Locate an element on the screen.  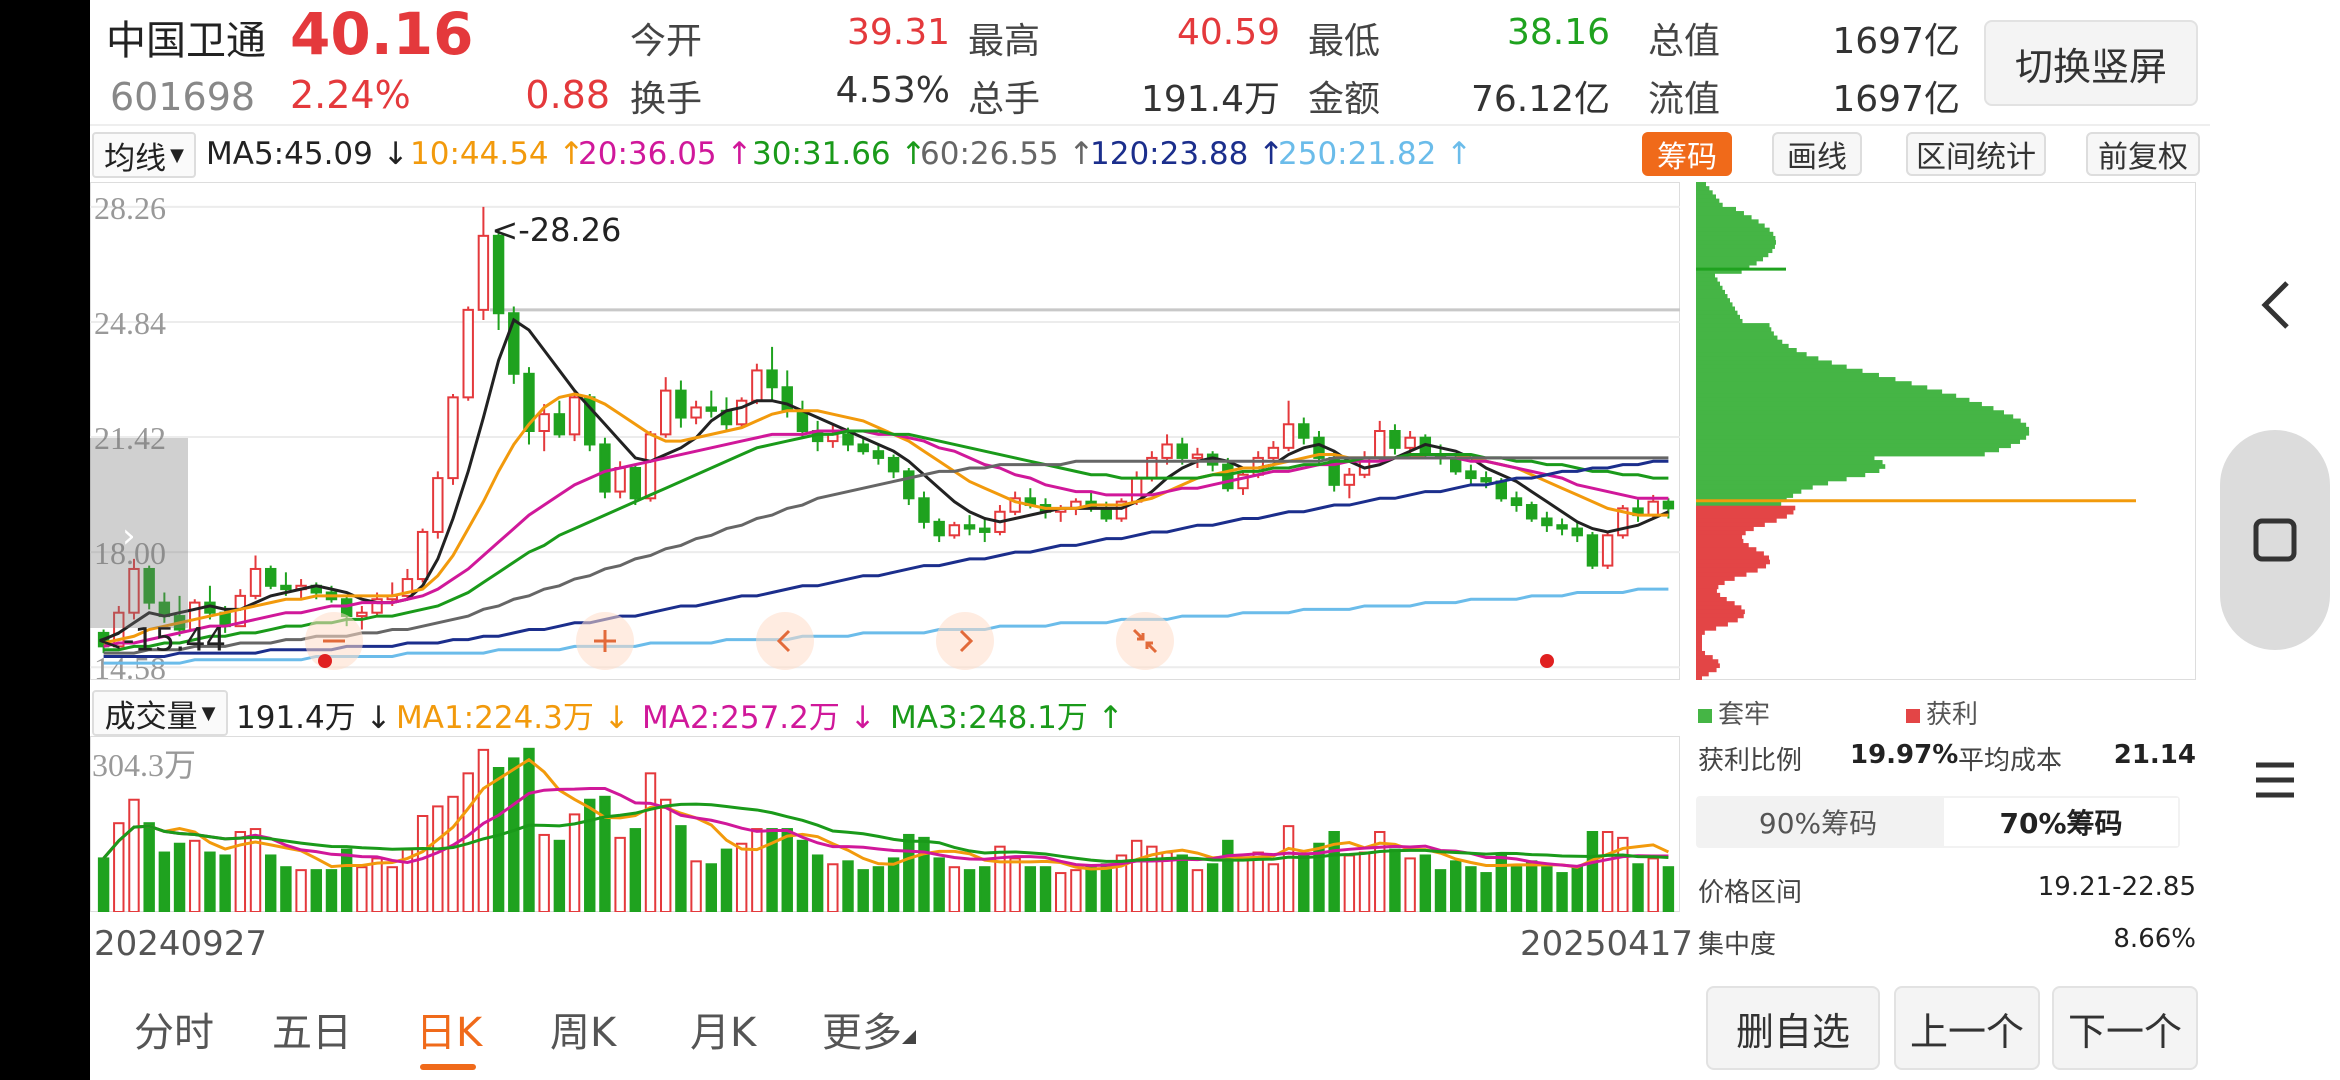
volume-selector: 成交量 ▼ is located at coordinates (160, 713).